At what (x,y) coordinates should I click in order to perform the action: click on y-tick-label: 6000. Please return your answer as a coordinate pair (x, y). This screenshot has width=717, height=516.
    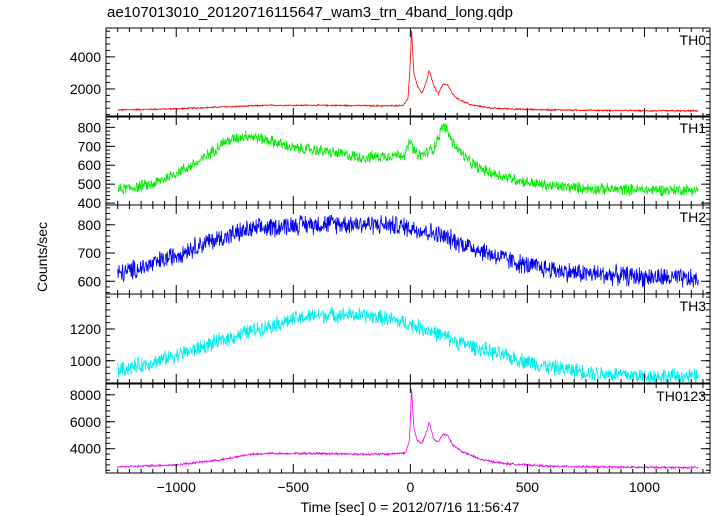
    Looking at the image, I should click on (85, 422).